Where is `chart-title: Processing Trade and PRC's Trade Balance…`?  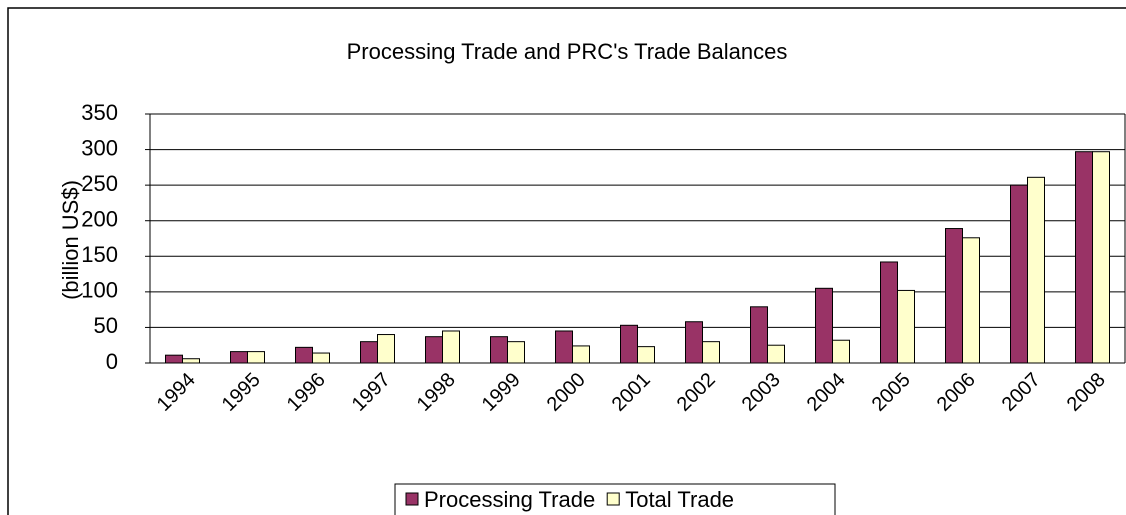
chart-title: Processing Trade and PRC's Trade Balance… is located at coordinates (567, 51).